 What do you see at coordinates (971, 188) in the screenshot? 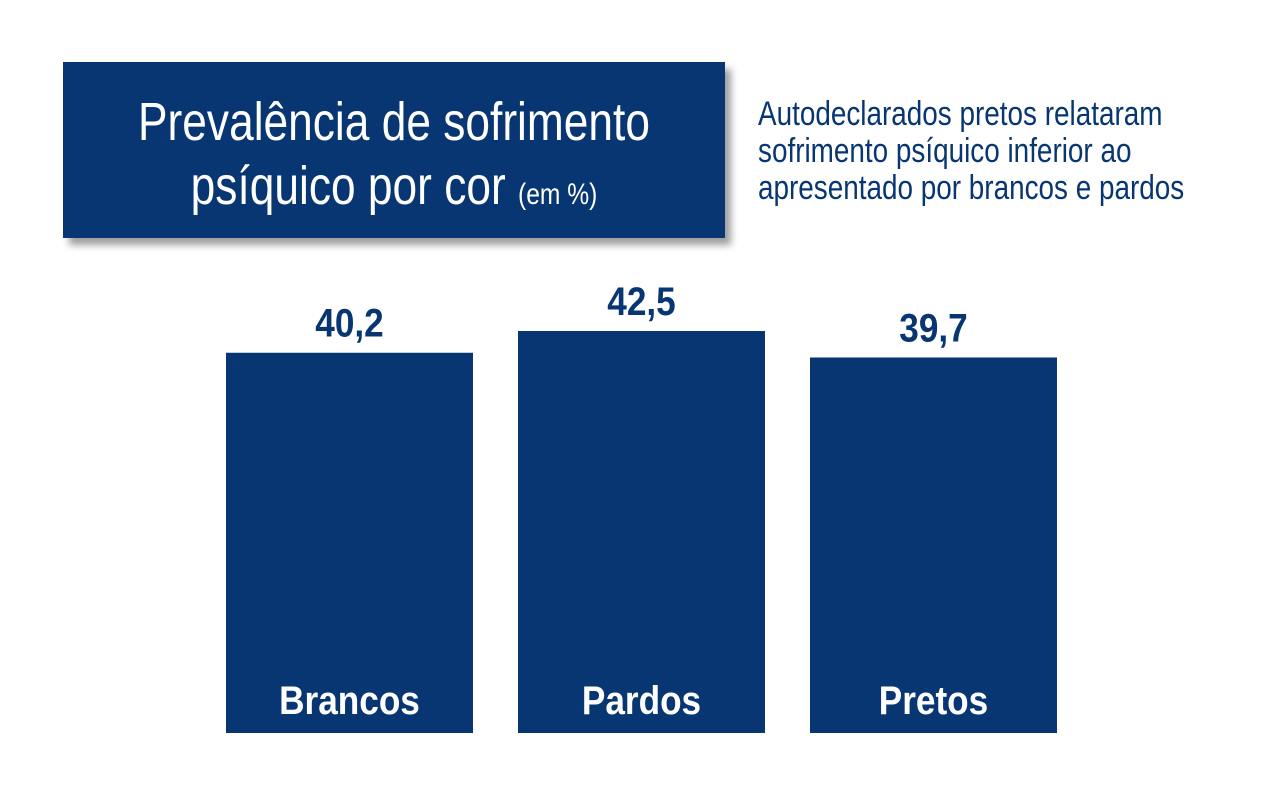
I see `annotation-line-3: apresentado por brancos e pardos` at bounding box center [971, 188].